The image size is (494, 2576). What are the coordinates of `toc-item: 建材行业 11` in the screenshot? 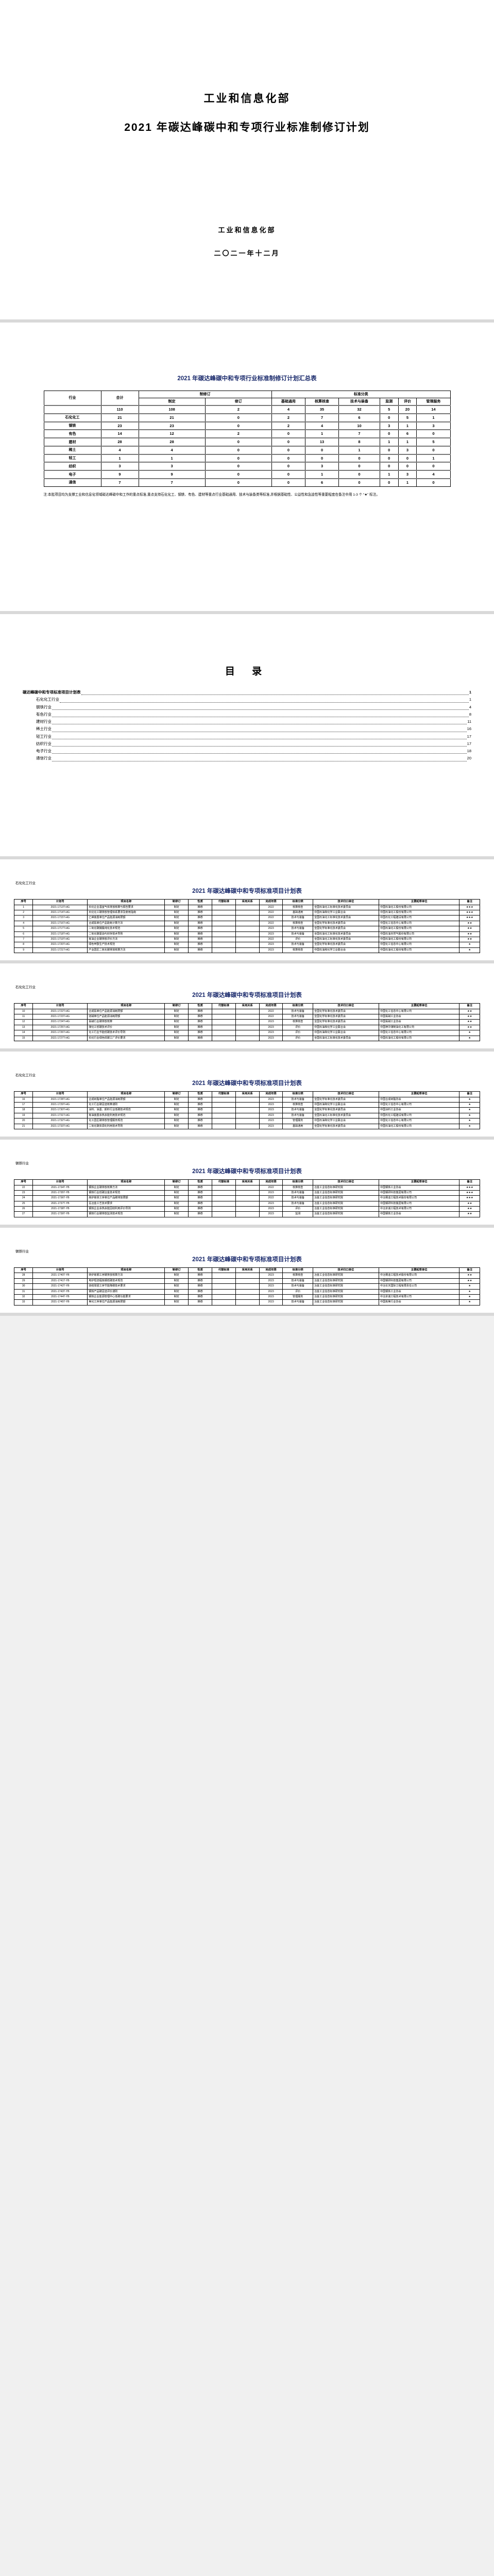 It's located at (247, 721).